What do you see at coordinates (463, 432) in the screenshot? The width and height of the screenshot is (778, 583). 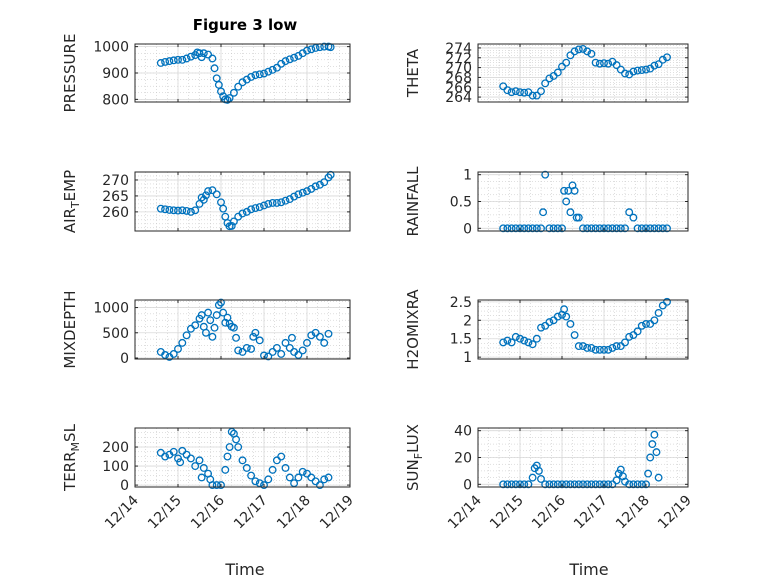 I see `y-tick-label: 40` at bounding box center [463, 432].